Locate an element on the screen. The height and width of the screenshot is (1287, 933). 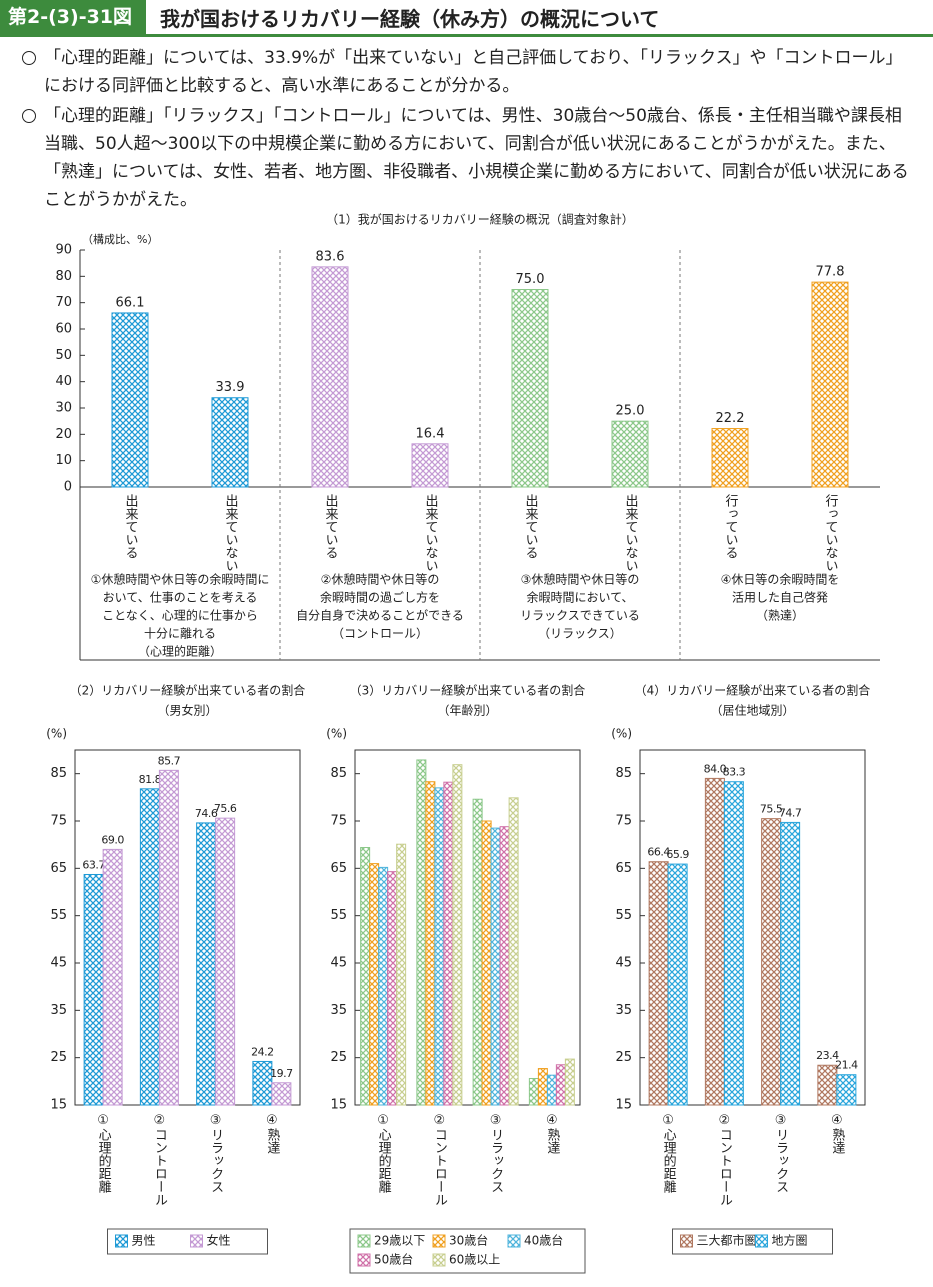
y-tick-label: 15 is located at coordinates (623, 1105).